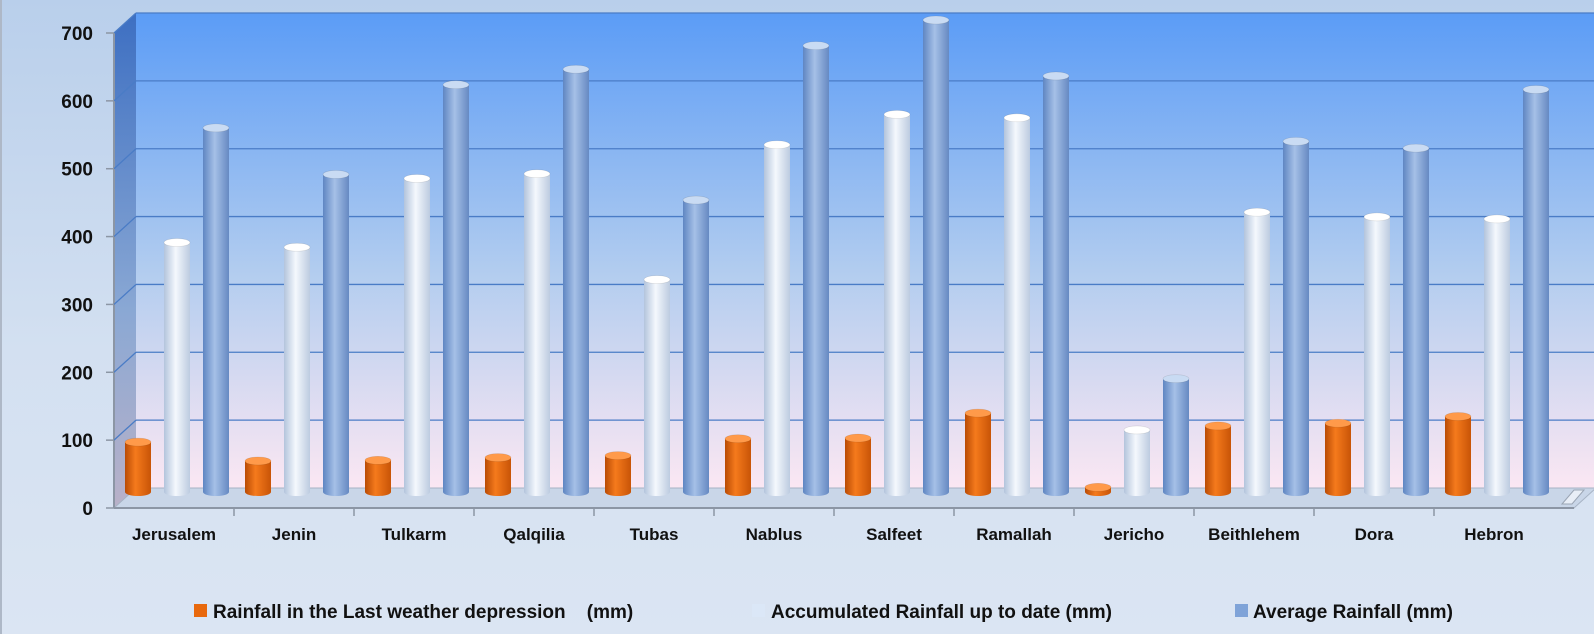 Image resolution: width=1594 pixels, height=634 pixels. I want to click on y-axis-ticks: 0 100 200 300 400 500 600 700, so click(87, 272).